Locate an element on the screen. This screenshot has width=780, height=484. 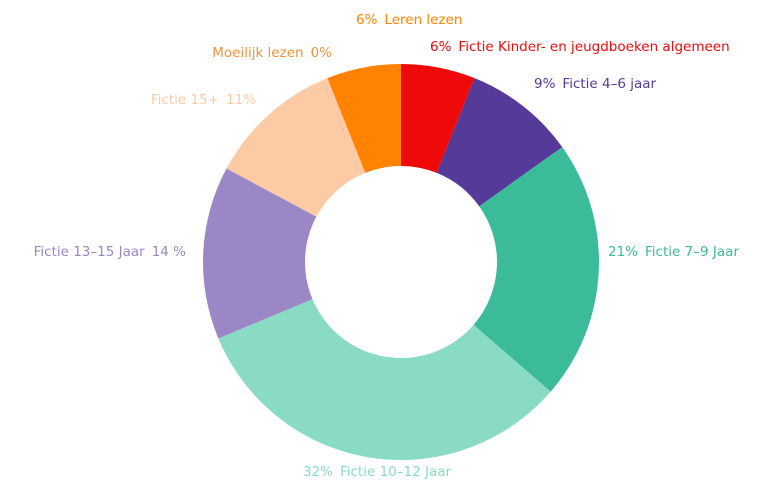
slice-label: Fictie 15+ 11% is located at coordinates (203, 100).